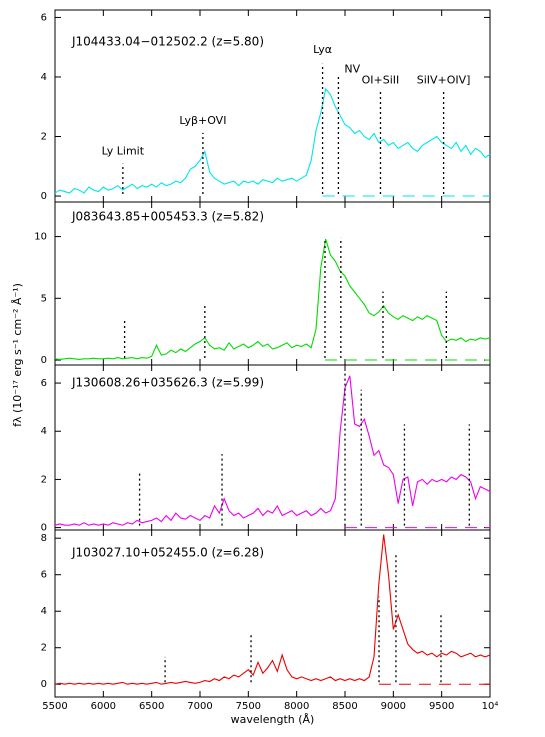 This screenshot has height=737, width=545. Describe the element at coordinates (40, 237) in the screenshot. I see `y-tick-label: 10` at that location.